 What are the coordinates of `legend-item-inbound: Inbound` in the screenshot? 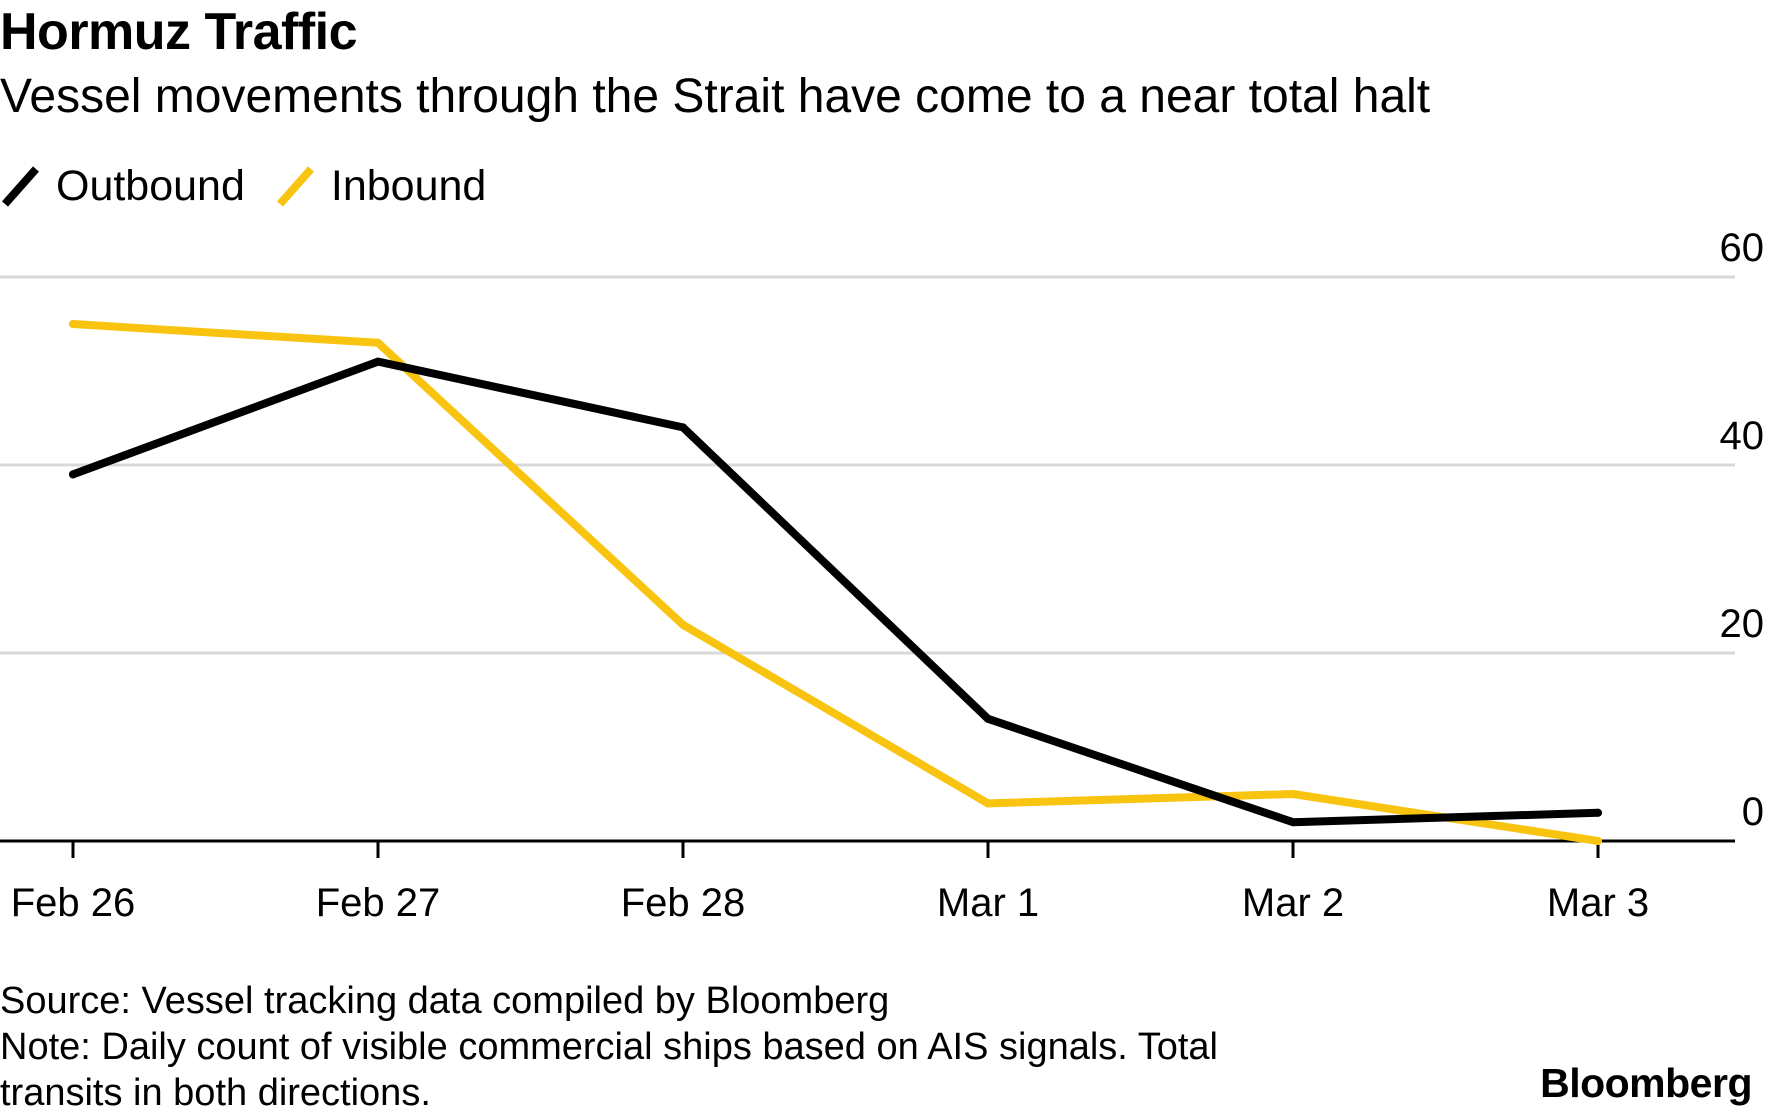 It's located at (380, 186).